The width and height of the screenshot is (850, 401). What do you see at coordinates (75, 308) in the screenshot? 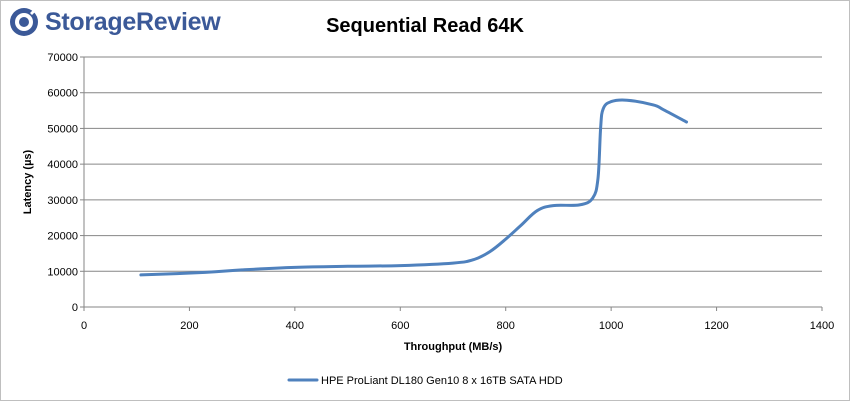
I see `y-tick-label: 0` at bounding box center [75, 308].